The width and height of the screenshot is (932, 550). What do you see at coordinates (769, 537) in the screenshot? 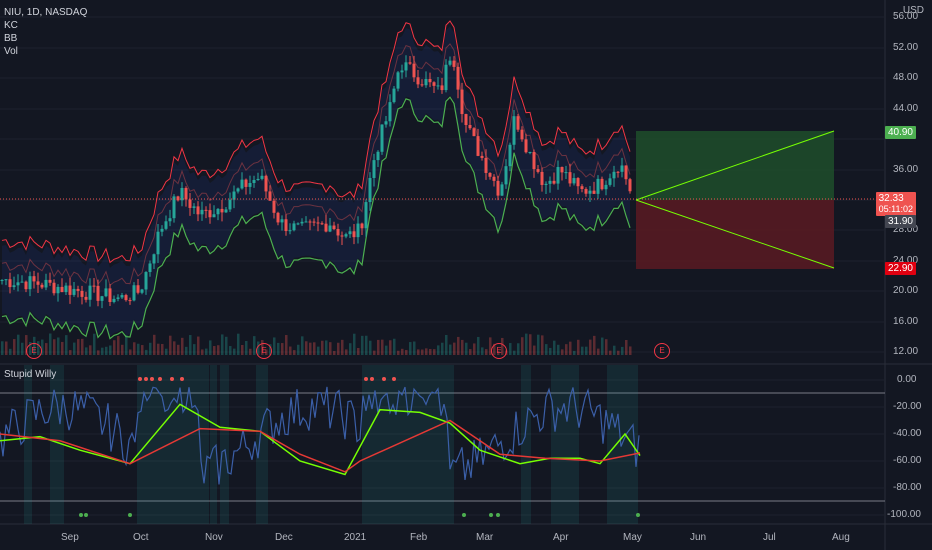
I see `time-tick: Jul` at bounding box center [769, 537].